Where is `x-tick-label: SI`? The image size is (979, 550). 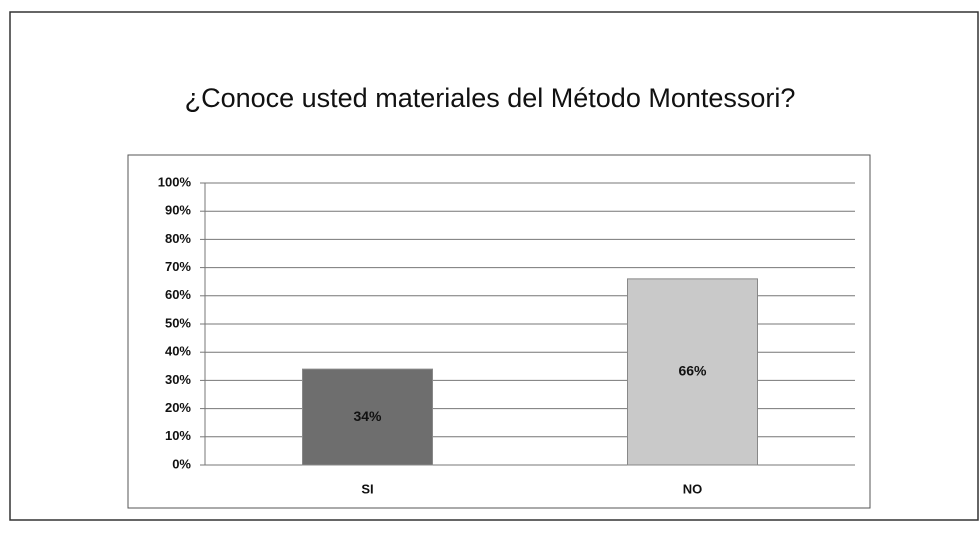
x-tick-label: SI is located at coordinates (367, 488).